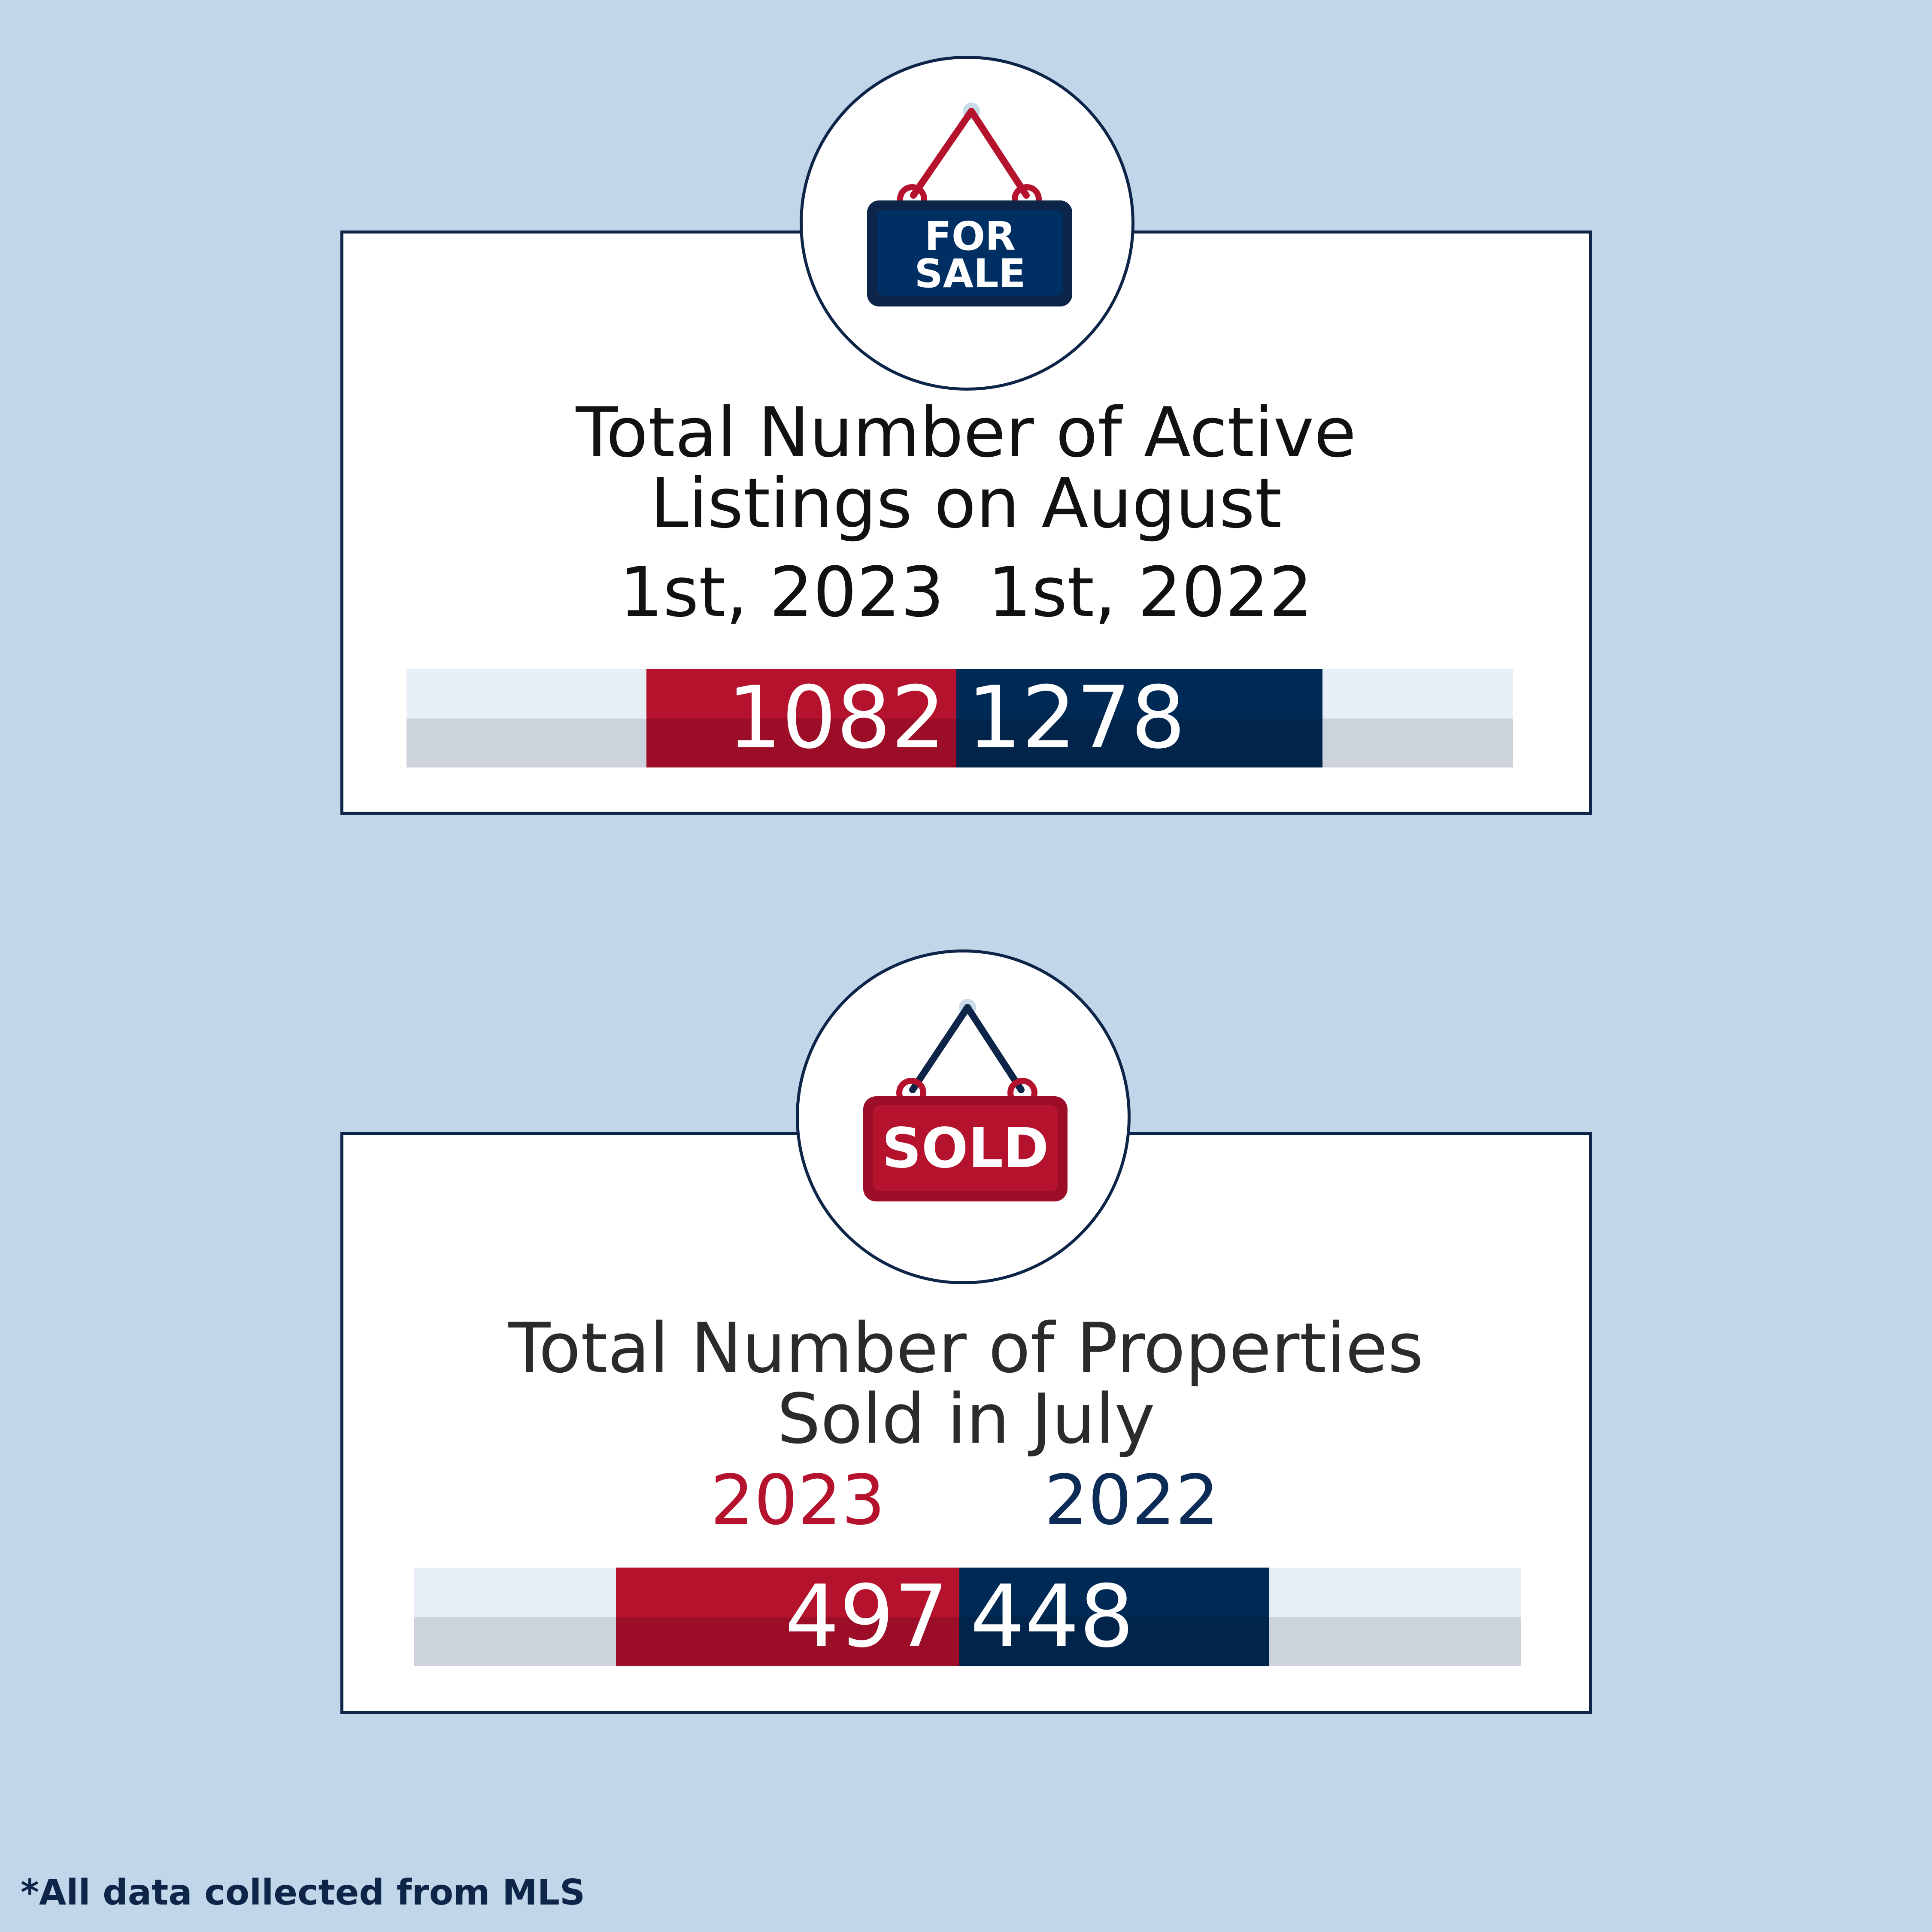  I want to click on sold-title-line2: Sold in July, so click(966, 1419).